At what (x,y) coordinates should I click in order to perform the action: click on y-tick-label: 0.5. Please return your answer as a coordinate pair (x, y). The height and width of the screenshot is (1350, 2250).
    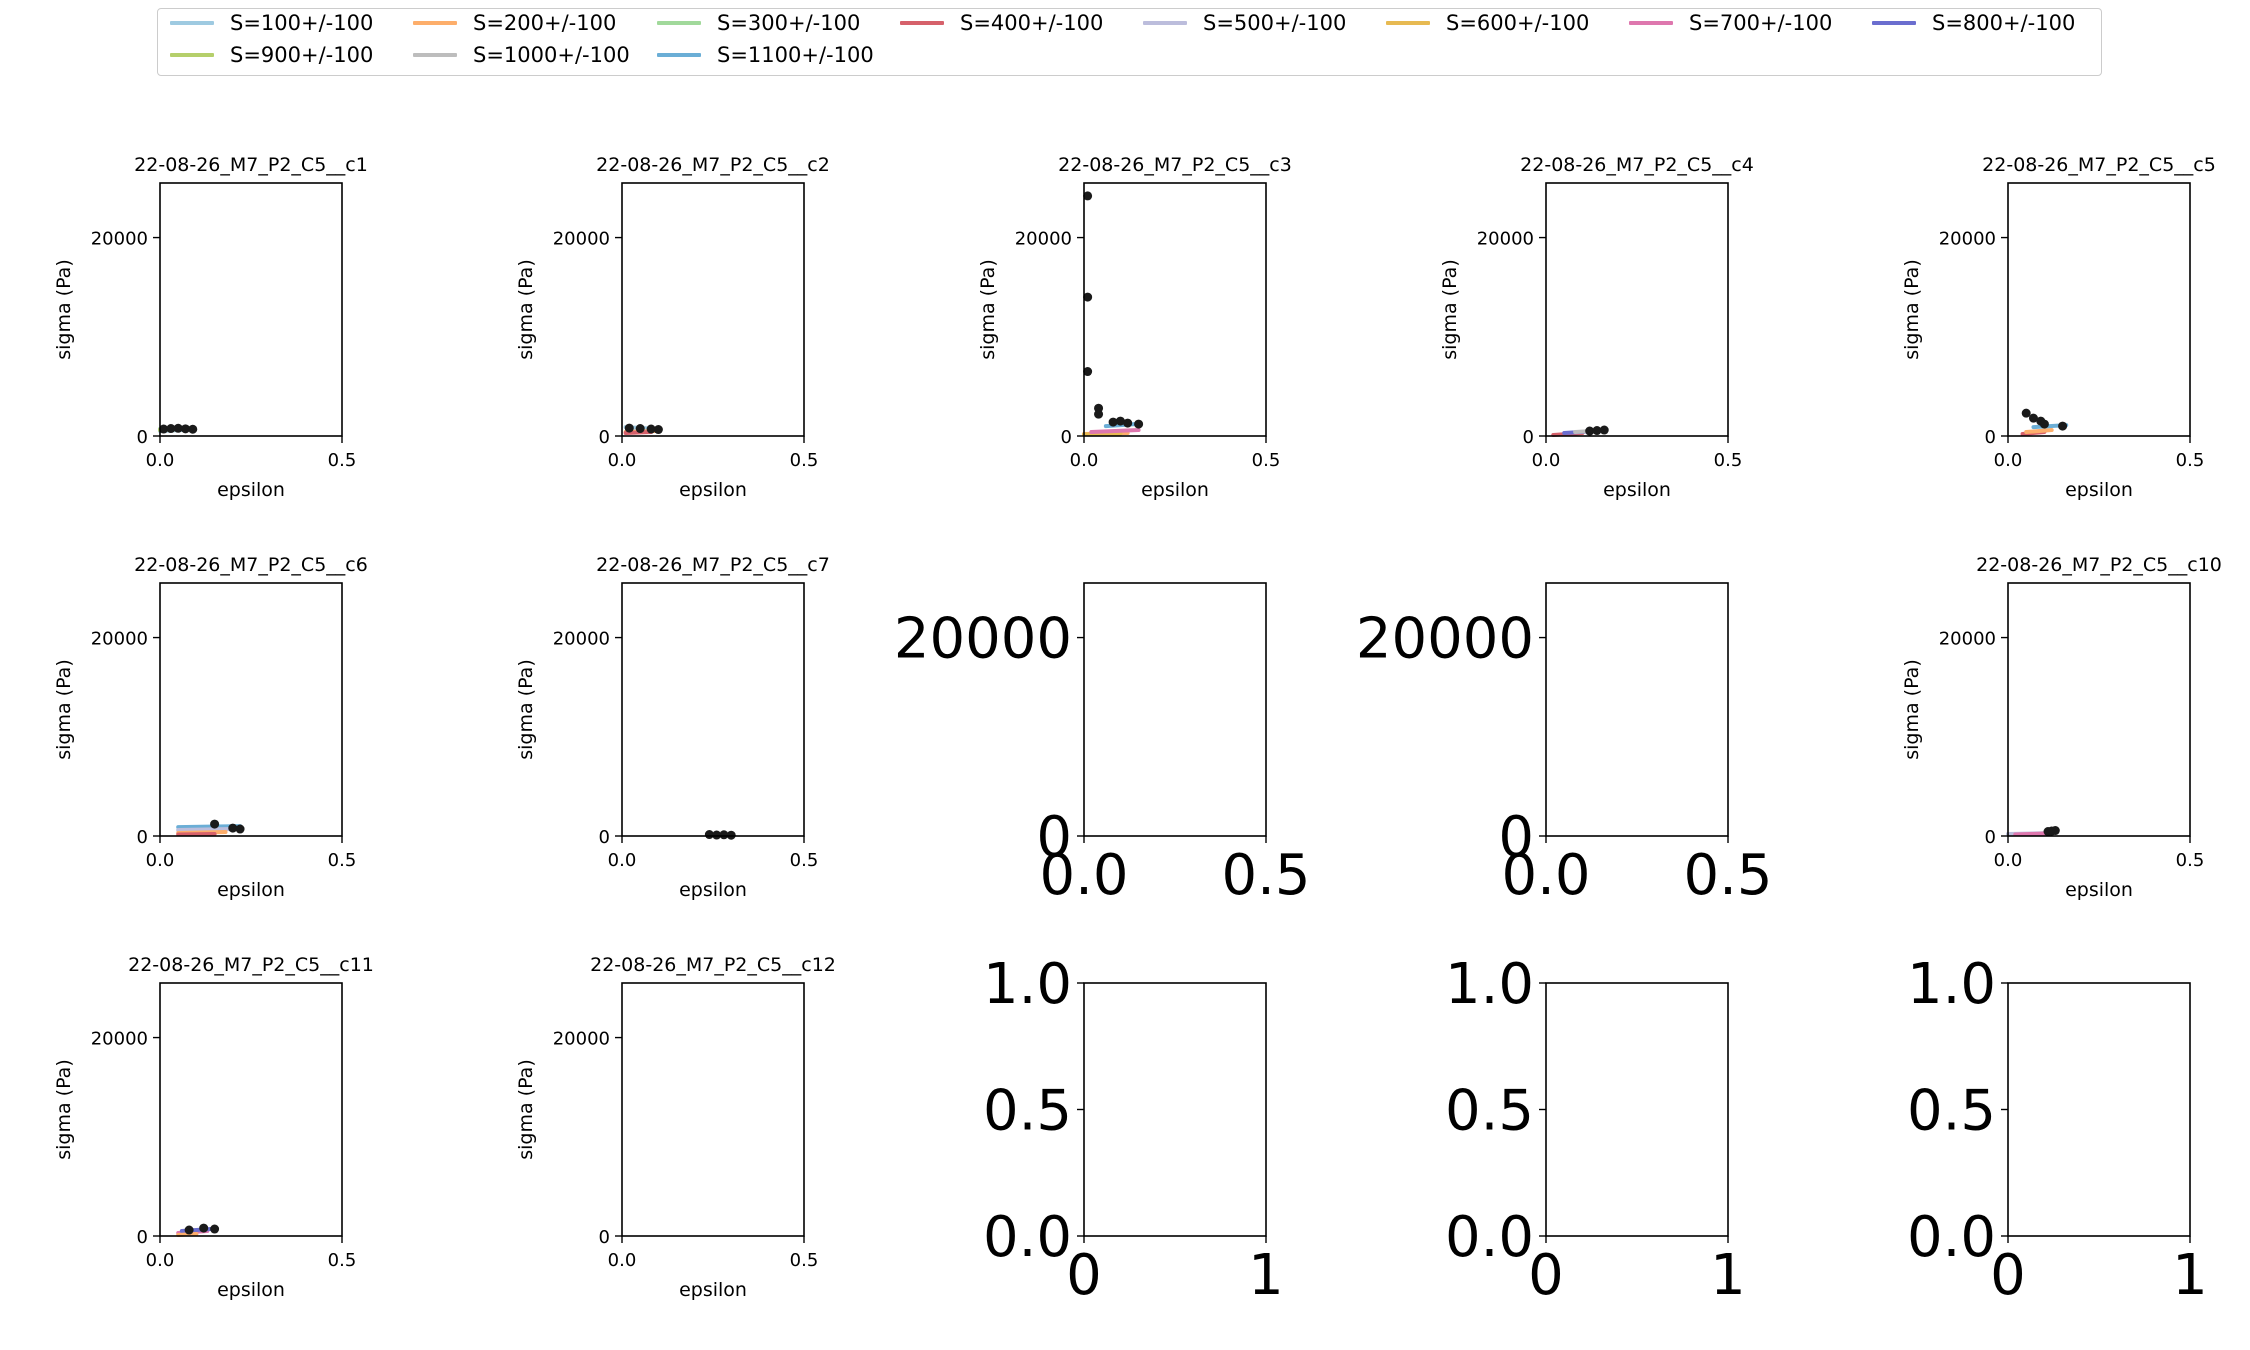
    Looking at the image, I should click on (1489, 1111).